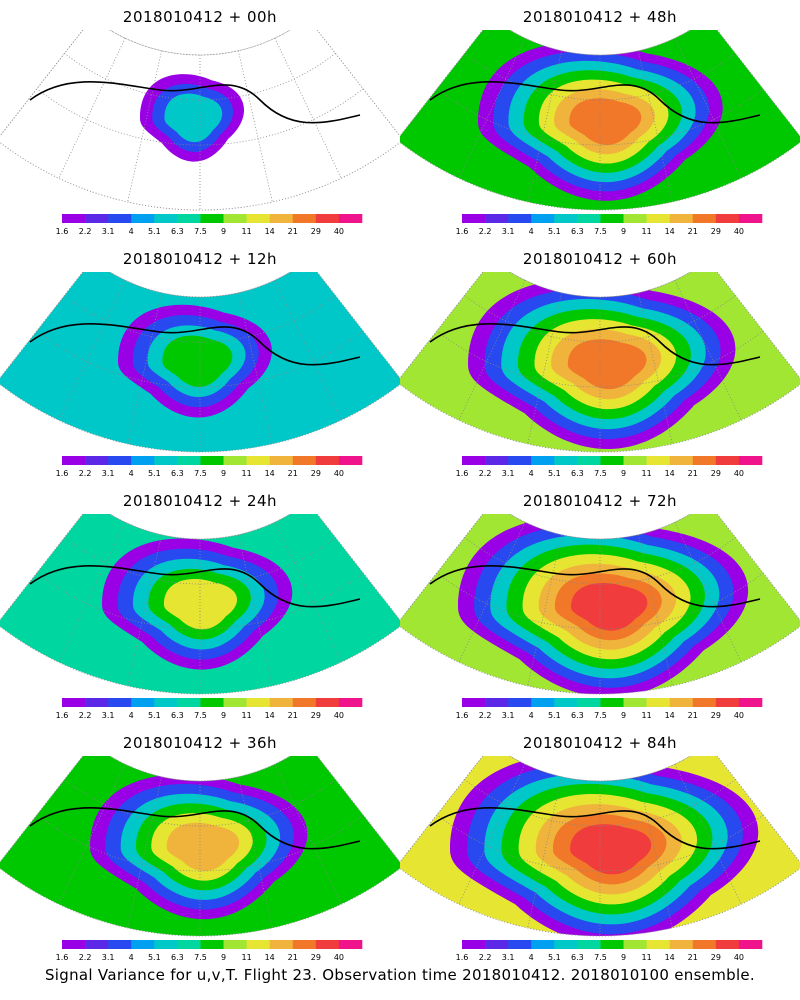  I want to click on panel-title: 2018010412 + 60h, so click(600, 259).